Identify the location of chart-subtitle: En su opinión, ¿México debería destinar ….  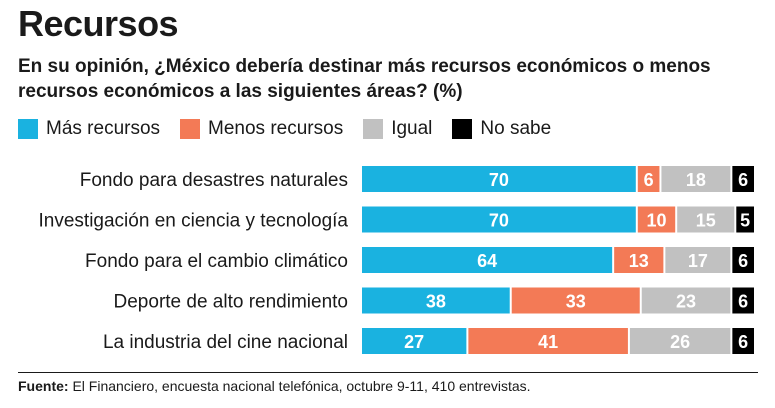
(364, 79).